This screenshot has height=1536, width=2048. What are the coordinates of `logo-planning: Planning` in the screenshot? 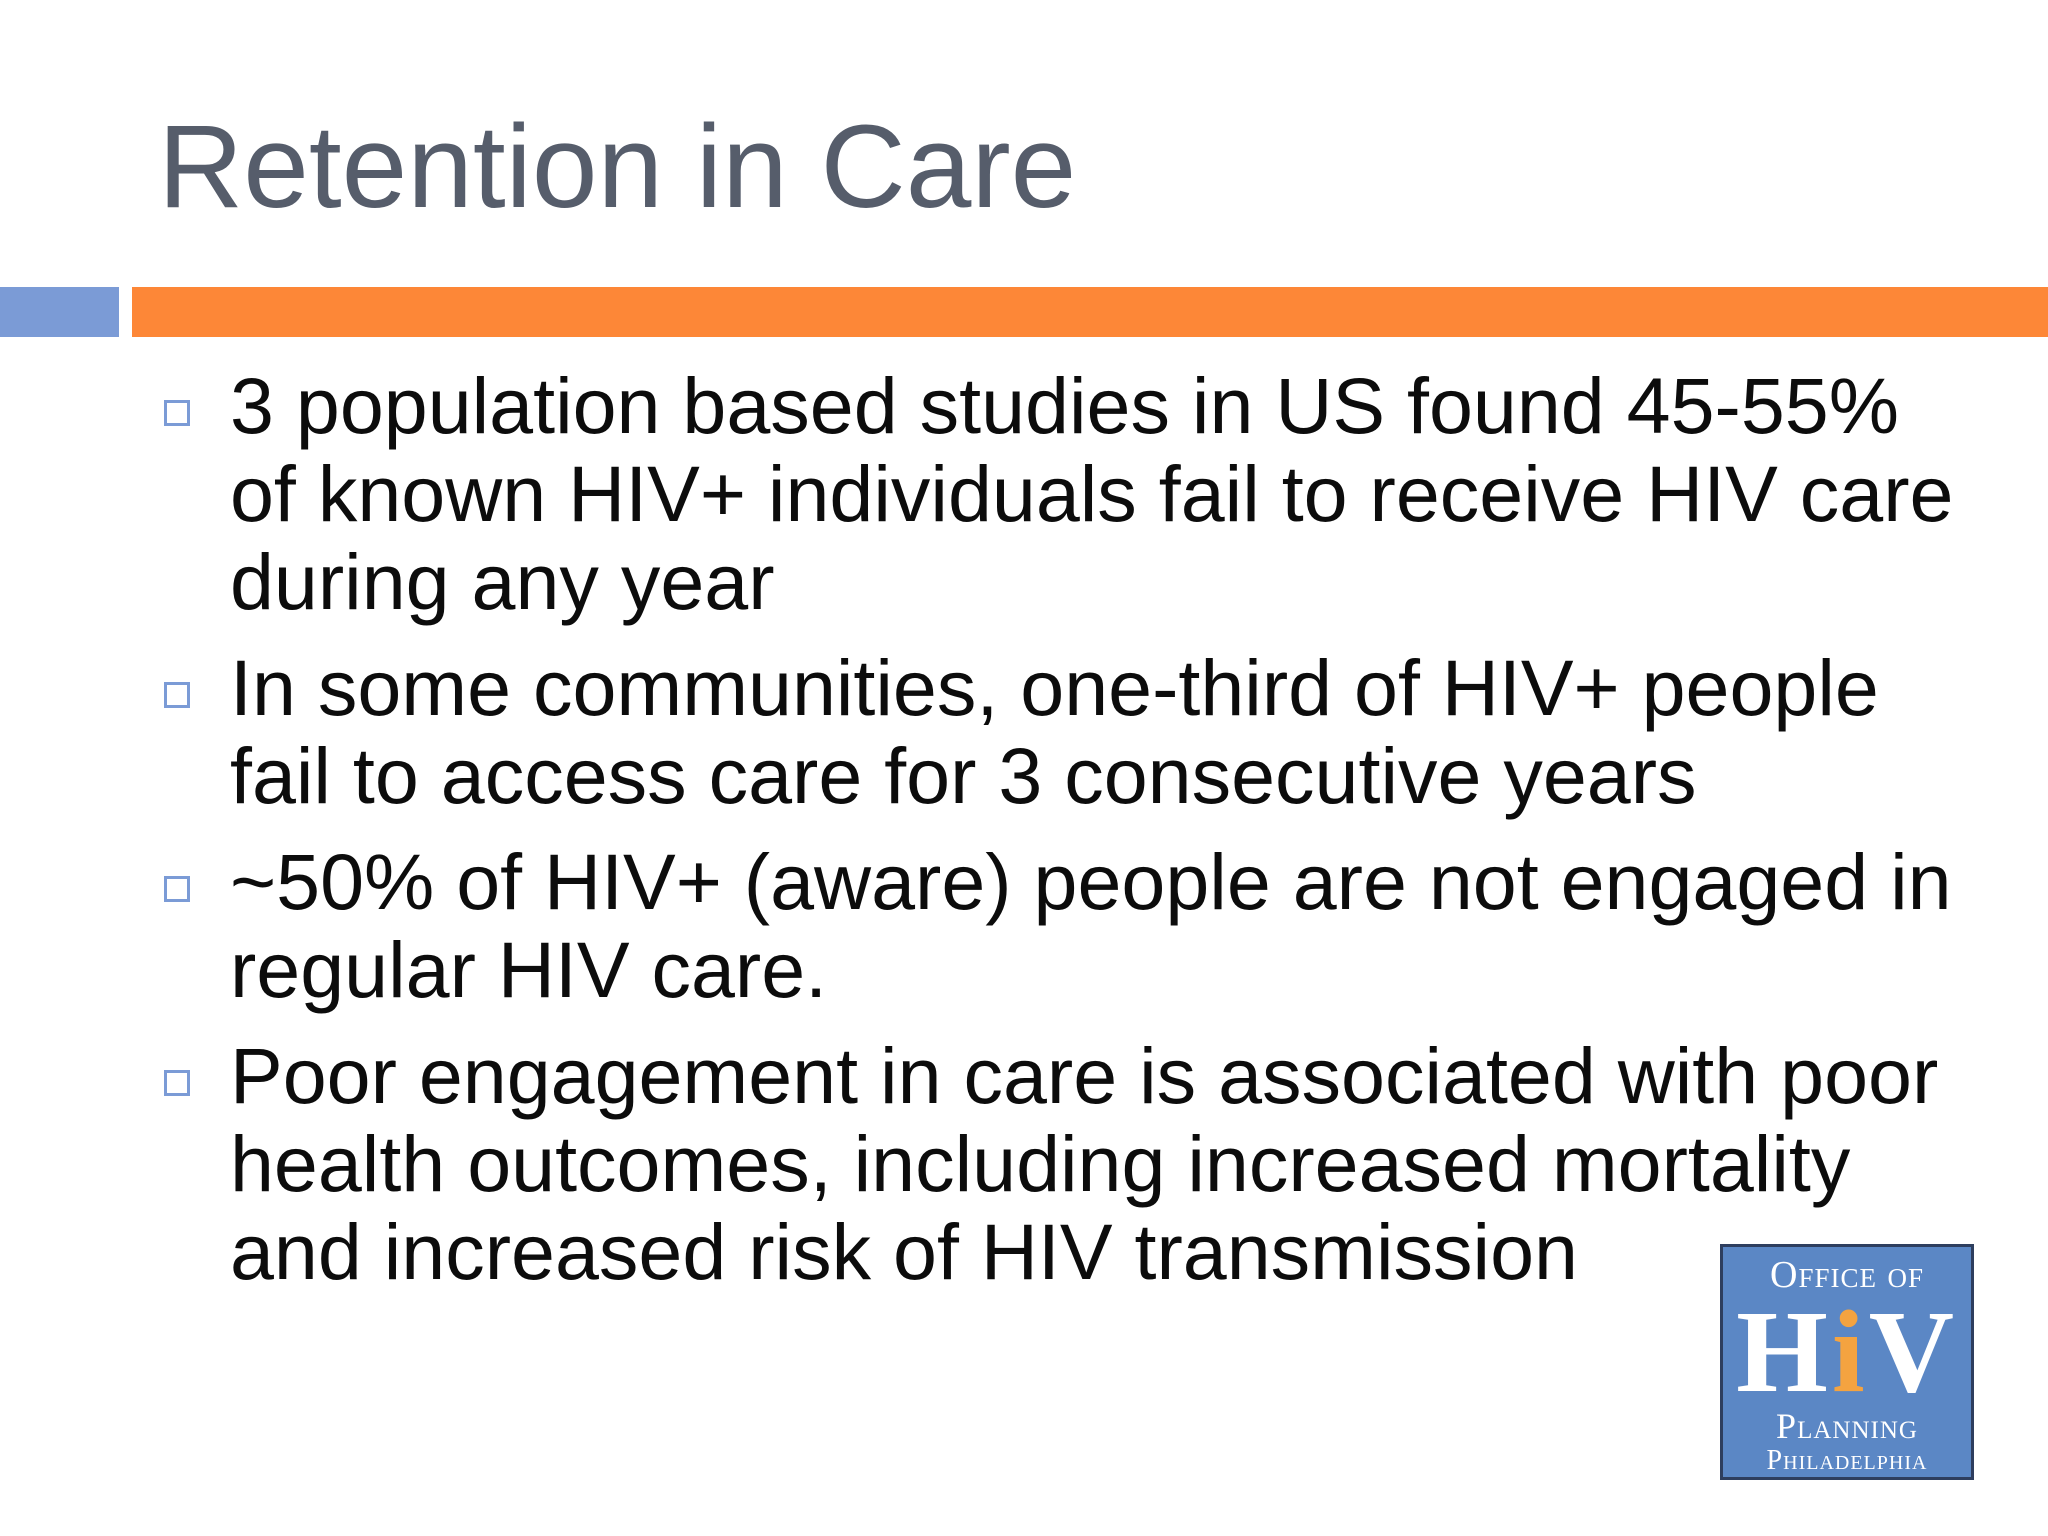 It's located at (1847, 1426).